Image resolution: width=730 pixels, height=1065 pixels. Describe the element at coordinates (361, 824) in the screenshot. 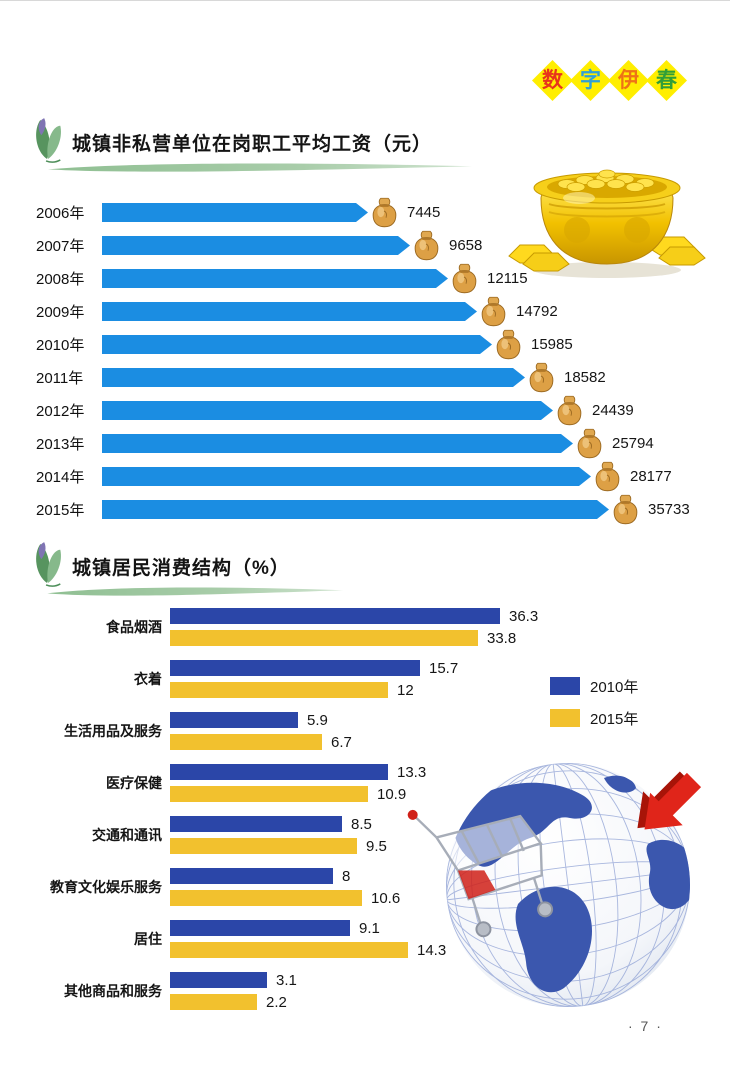

I see `value-2010: 8.5` at that location.